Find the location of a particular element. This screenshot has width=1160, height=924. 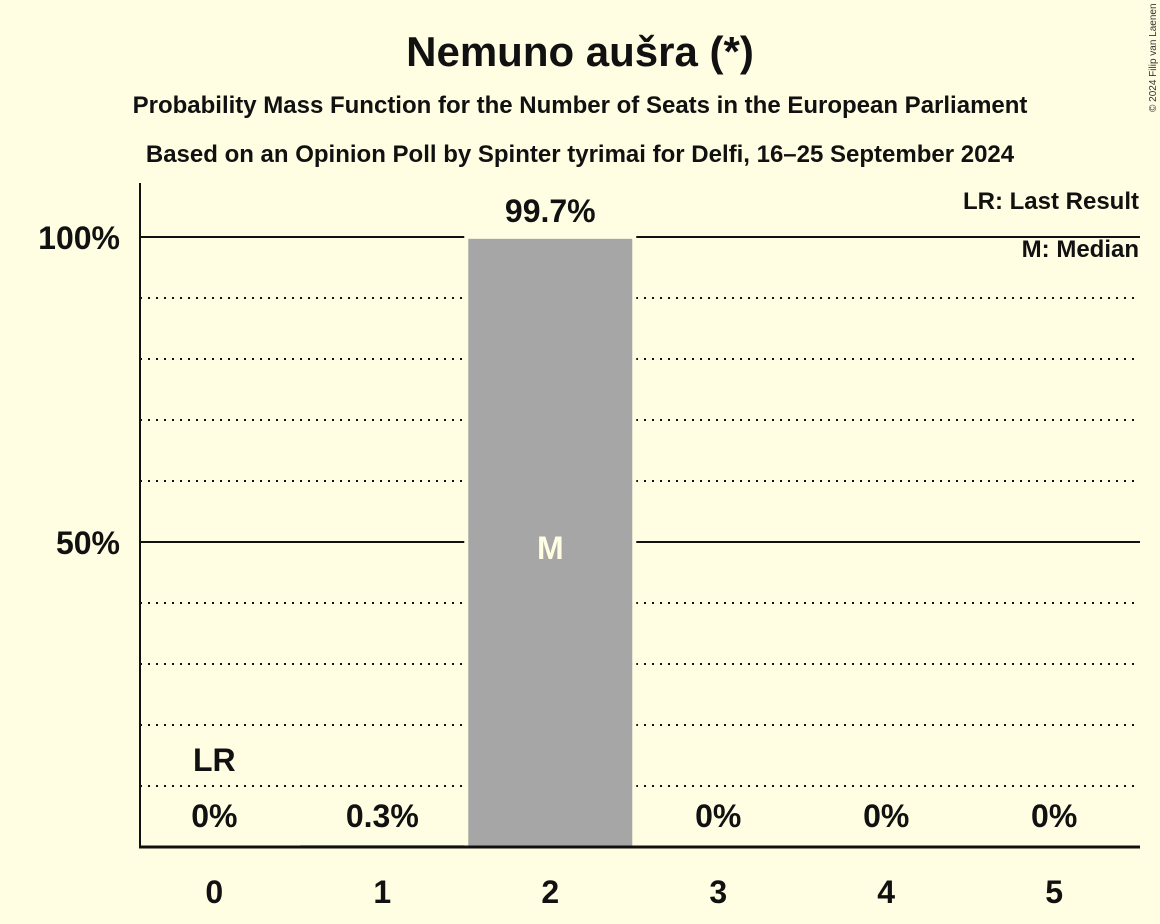

value-label: 99.7% is located at coordinates (550, 211).